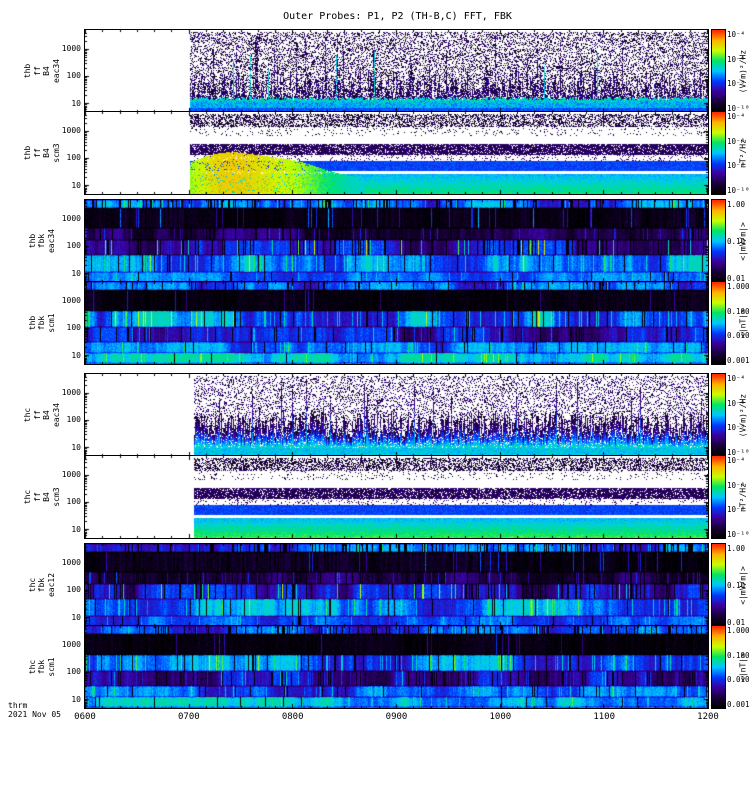  What do you see at coordinates (397, 16) in the screenshot?
I see `chart-title: Outer Probes: P1, P2 (TH-B,C) FFT, FBK` at bounding box center [397, 16].